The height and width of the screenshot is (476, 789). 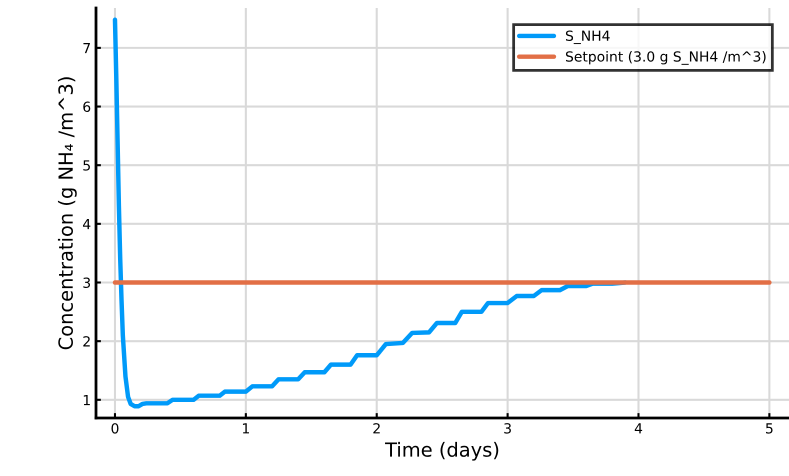 What do you see at coordinates (86, 341) in the screenshot?
I see `y-tick-label: 2` at bounding box center [86, 341].